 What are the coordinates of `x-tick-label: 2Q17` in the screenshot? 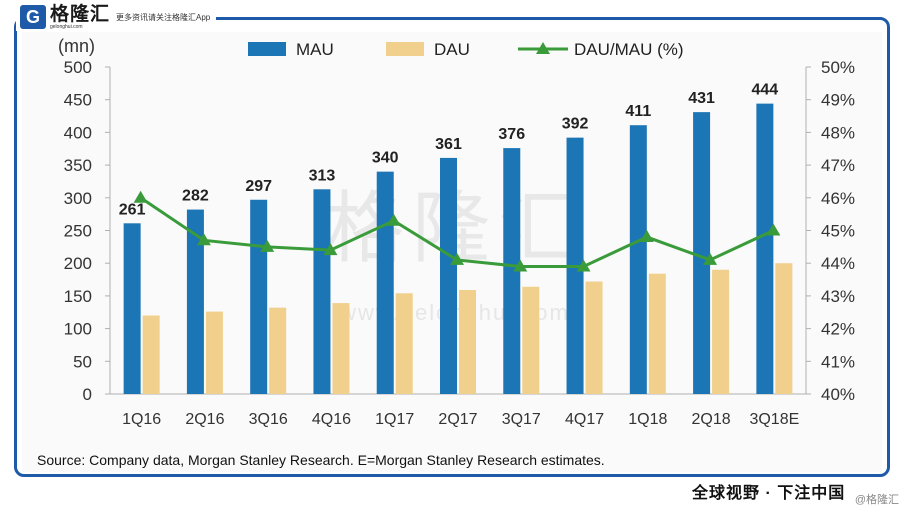 It's located at (457, 419).